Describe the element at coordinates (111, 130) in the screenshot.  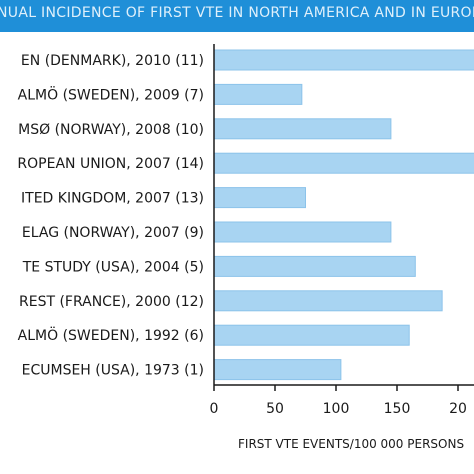
I see `category-label-2: MSØ (NORWAY), 2008 (10)` at that location.